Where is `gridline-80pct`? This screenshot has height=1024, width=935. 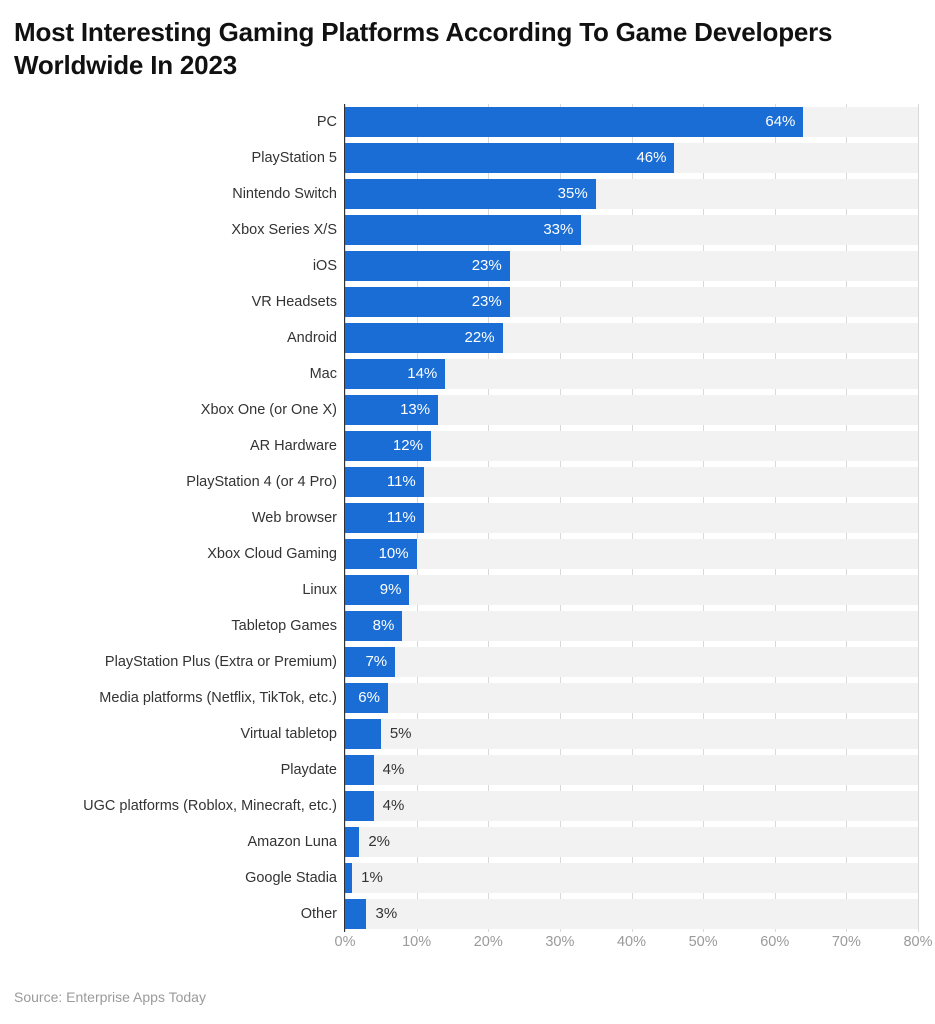 gridline-80pct is located at coordinates (918, 518).